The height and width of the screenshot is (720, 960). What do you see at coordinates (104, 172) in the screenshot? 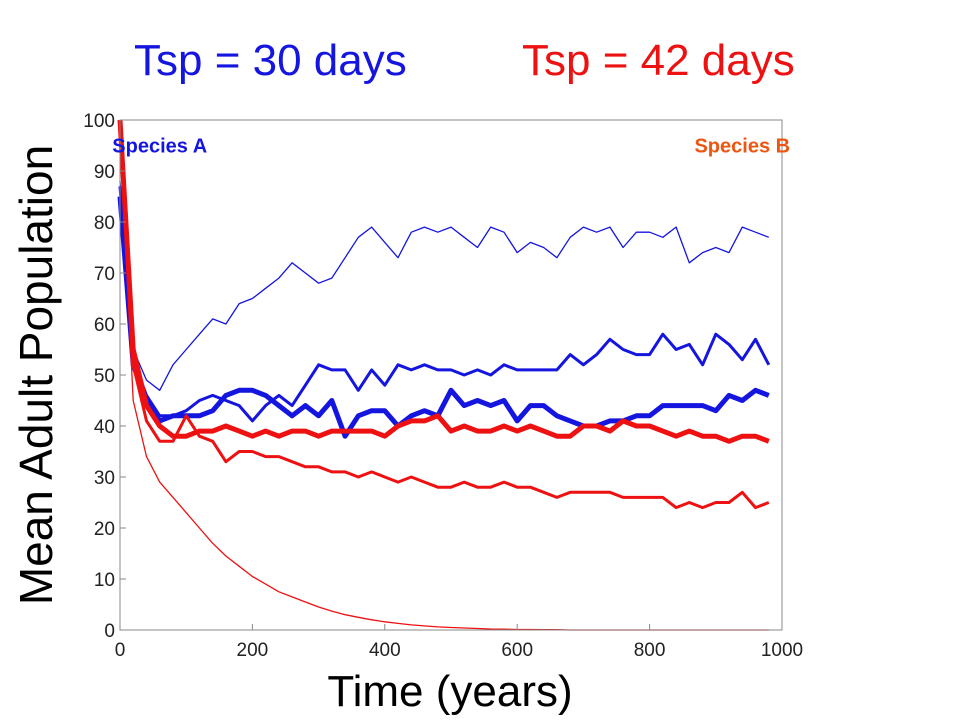
I see `y-tick-label: 90` at bounding box center [104, 172].